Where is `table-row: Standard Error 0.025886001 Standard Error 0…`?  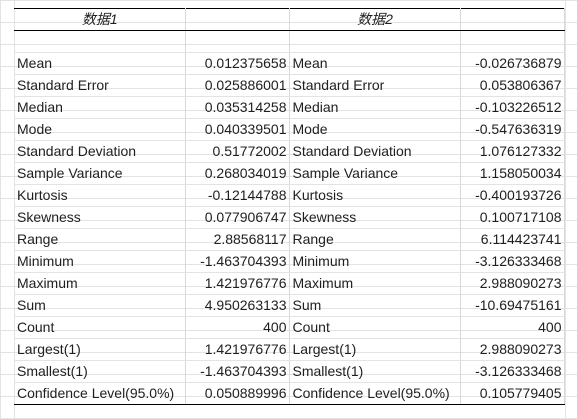 table-row: Standard Error 0.025886001 Standard Error 0… is located at coordinates (289, 85).